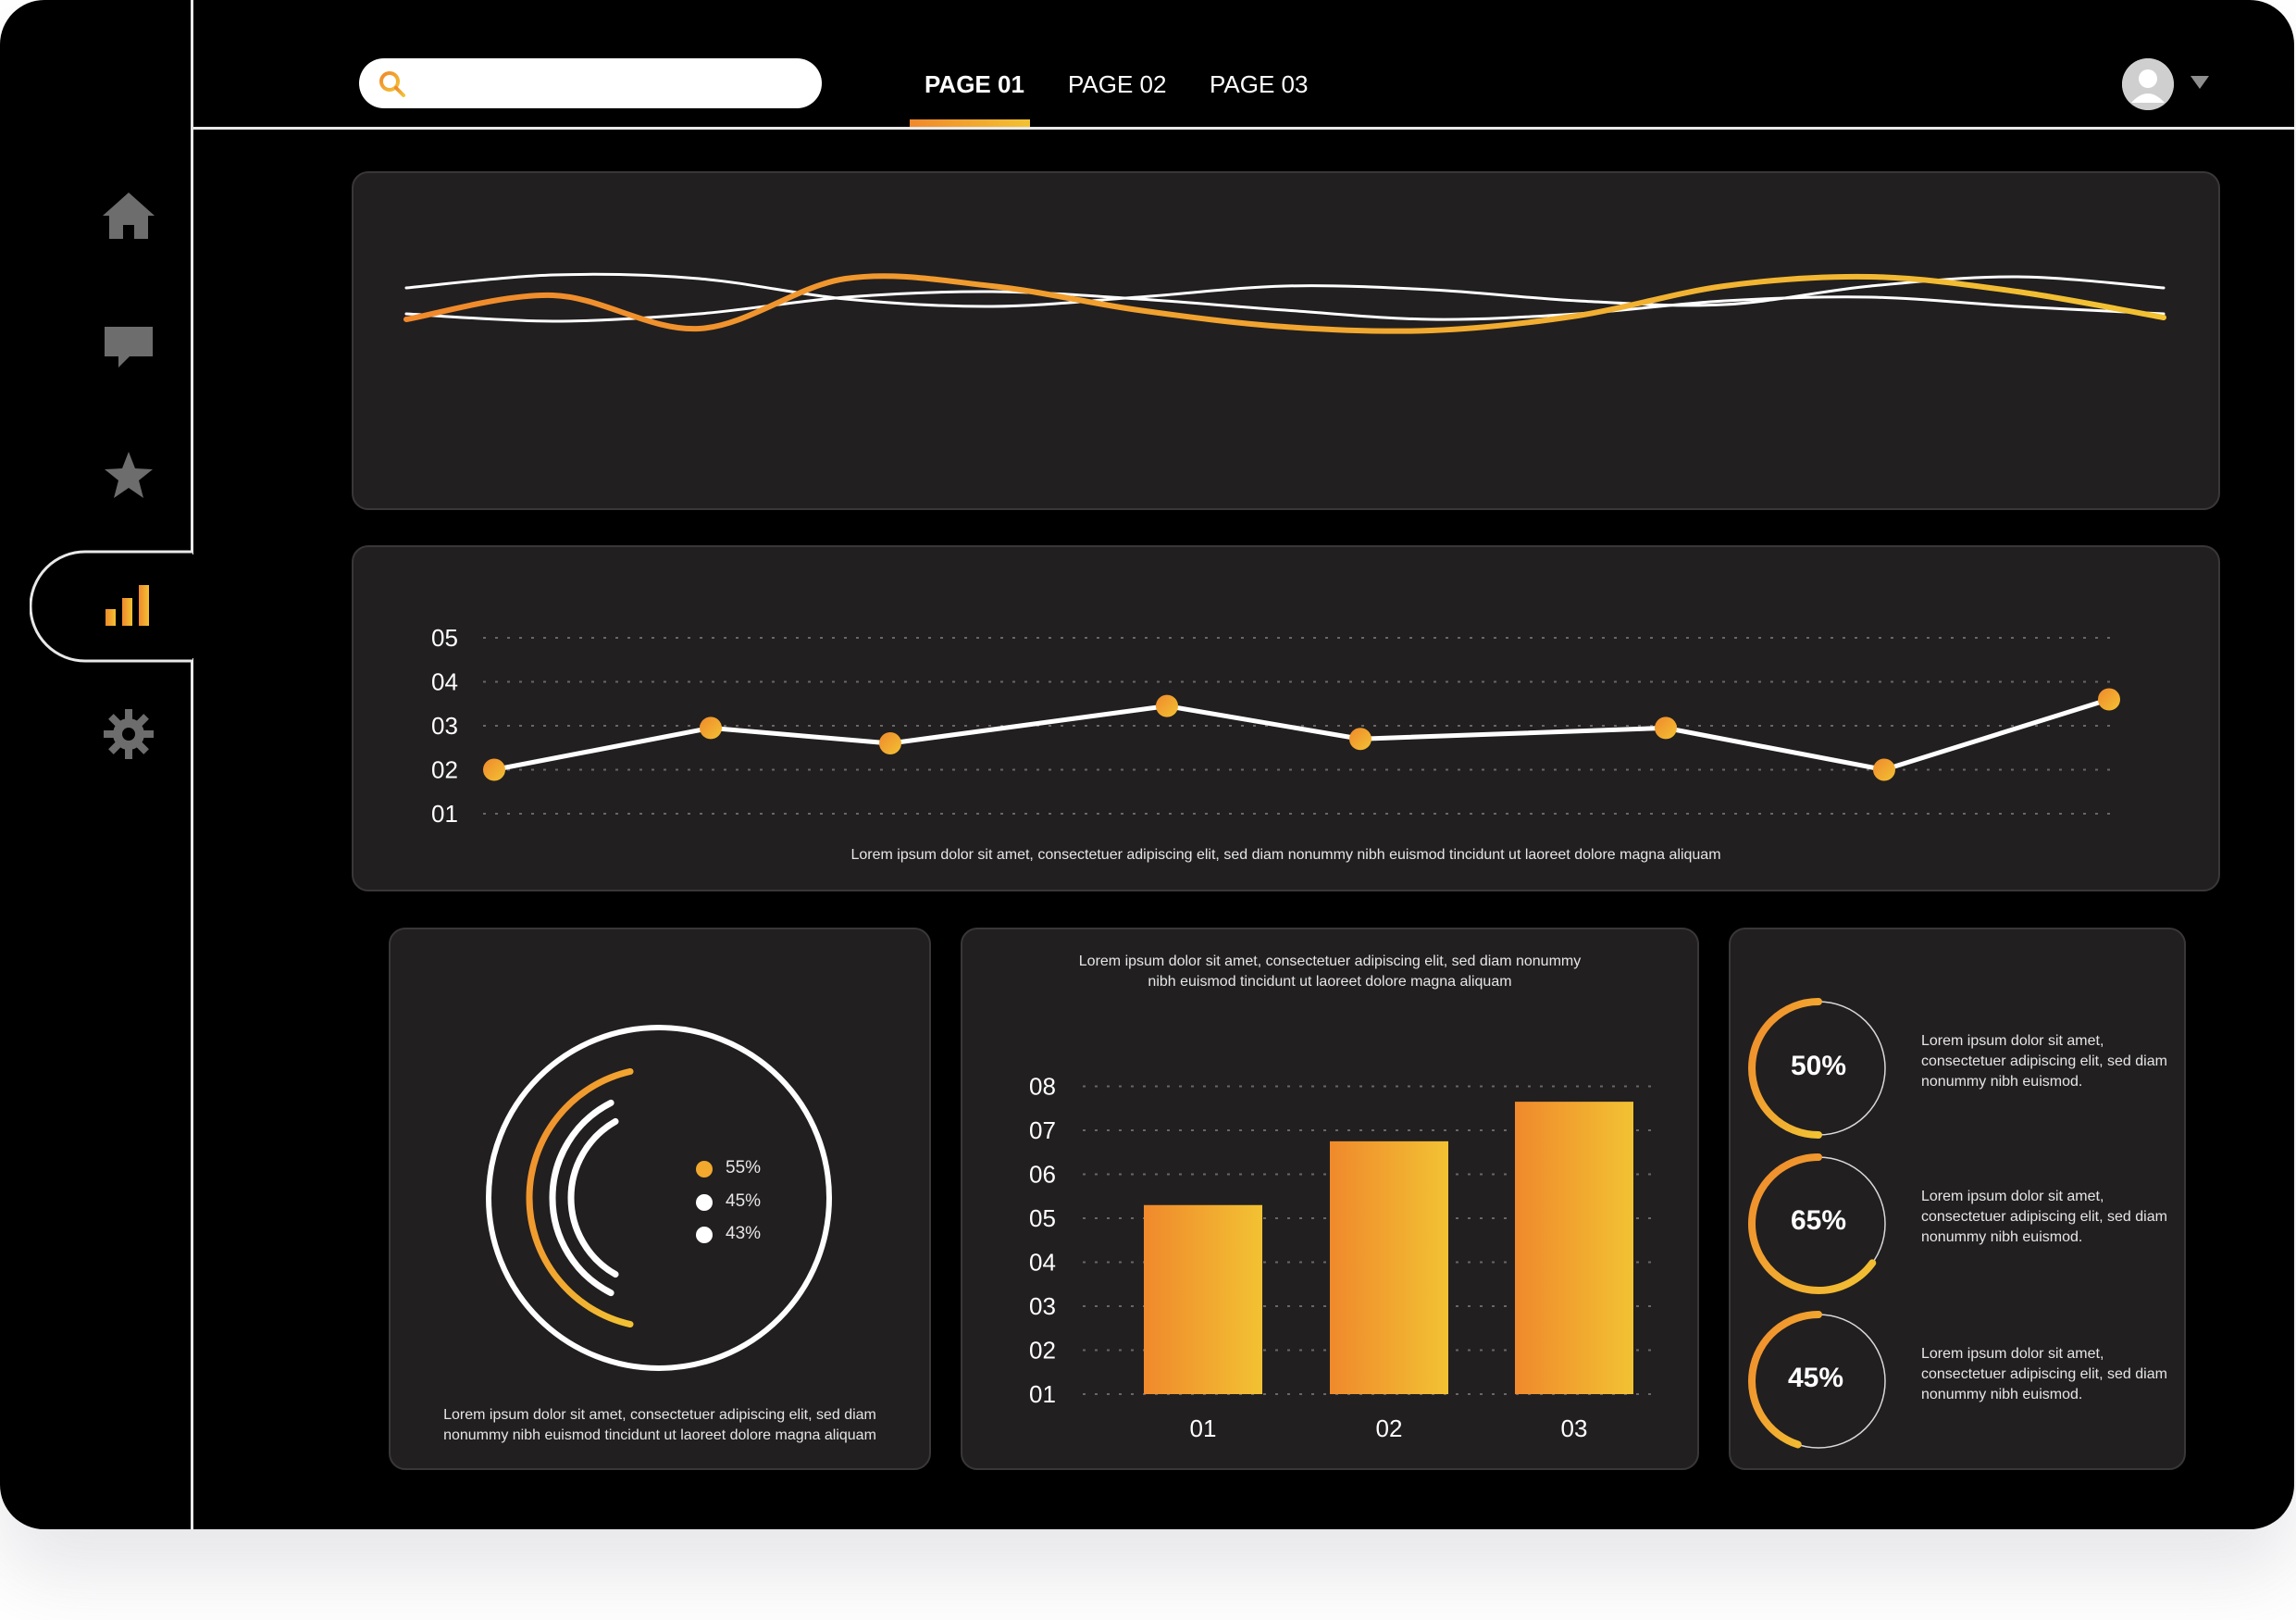 The height and width of the screenshot is (1620, 2296). I want to click on wave-chart, so click(1285, 303).